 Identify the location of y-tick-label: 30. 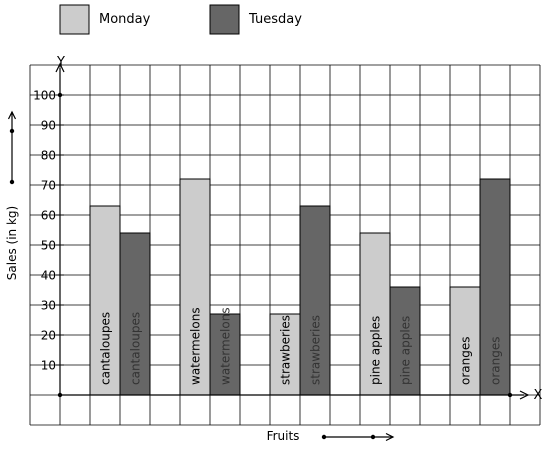
(48, 306).